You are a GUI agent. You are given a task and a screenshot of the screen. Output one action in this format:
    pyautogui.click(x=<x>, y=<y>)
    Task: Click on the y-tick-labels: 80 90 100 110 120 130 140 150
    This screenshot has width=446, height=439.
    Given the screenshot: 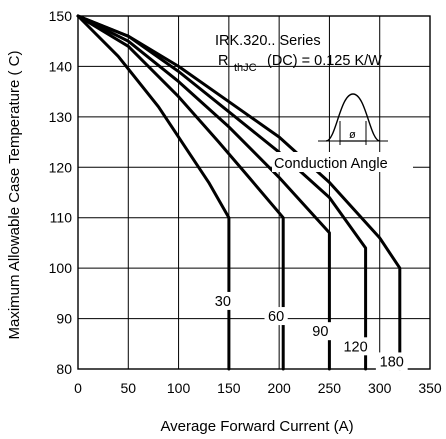 What is the action you would take?
    pyautogui.click(x=61, y=192)
    